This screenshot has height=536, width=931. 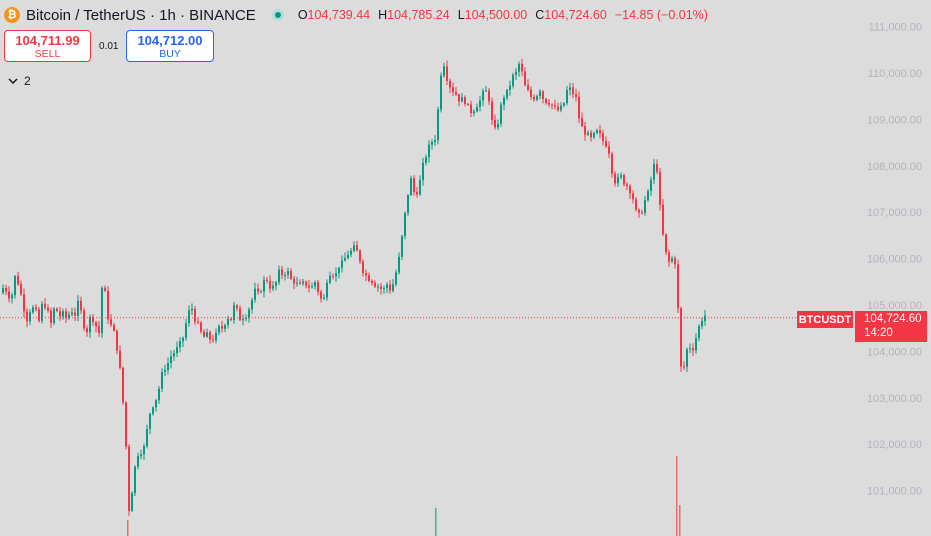 I want to click on buy-button: 104,712.00 BUY, so click(x=170, y=46).